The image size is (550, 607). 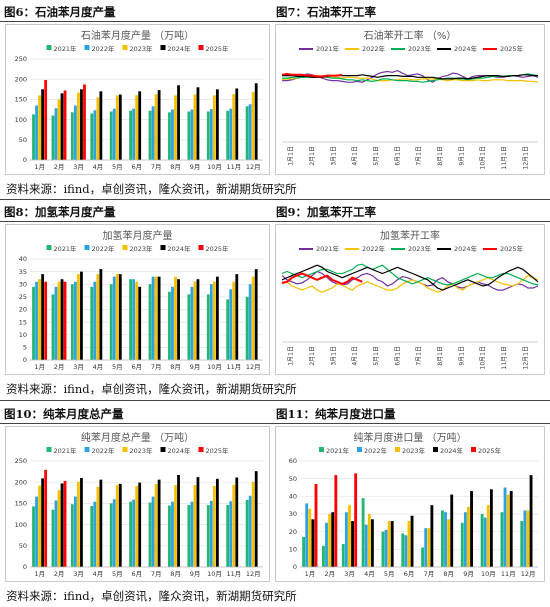 What do you see at coordinates (78, 367) in the screenshot?
I see `x-tick-label: 3月` at bounding box center [78, 367].